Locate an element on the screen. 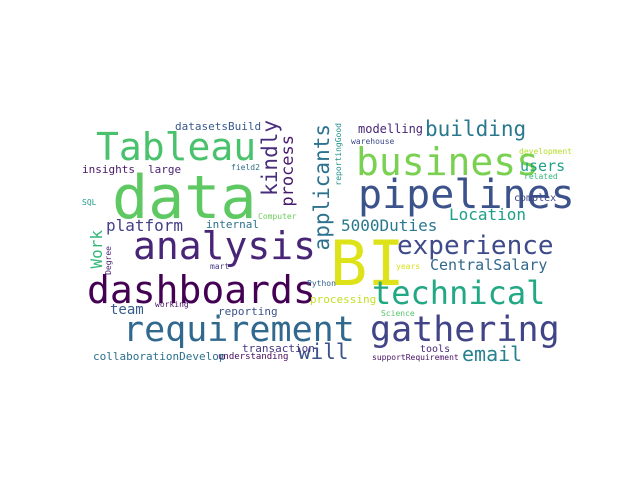 Image resolution: width=640 pixels, height=480 pixels. word-dashboards: dashboards is located at coordinates (201, 290).